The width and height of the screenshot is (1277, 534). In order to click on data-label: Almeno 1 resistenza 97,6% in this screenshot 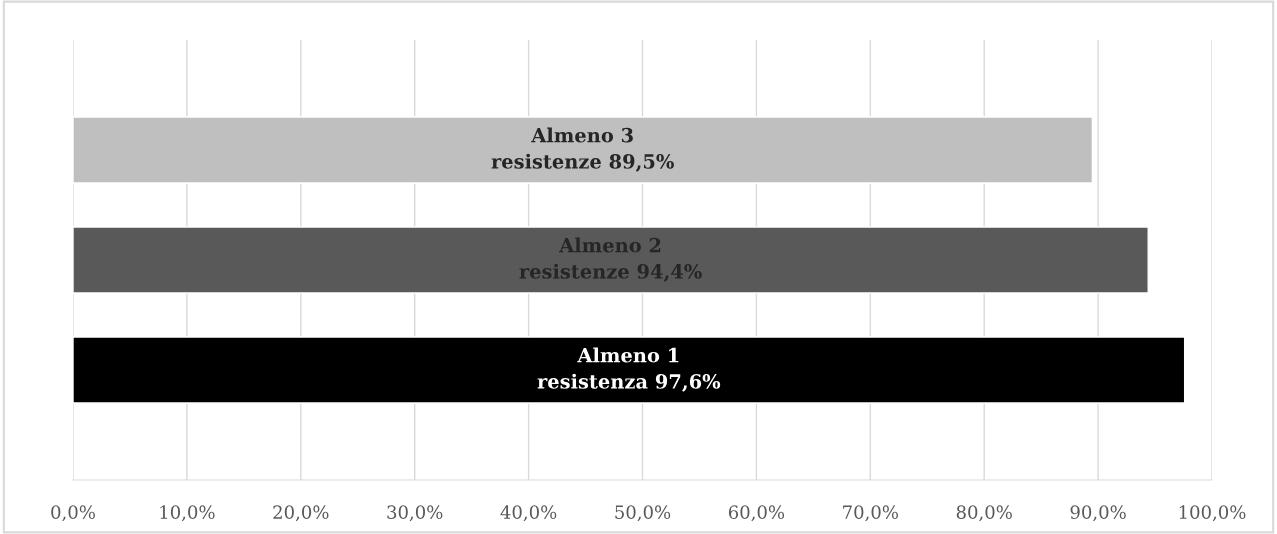, I will do `click(629, 369)`.